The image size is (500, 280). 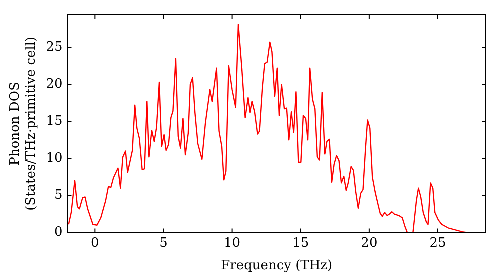 What do you see at coordinates (438, 243) in the screenshot?
I see `x-tick-label: 25` at bounding box center [438, 243].